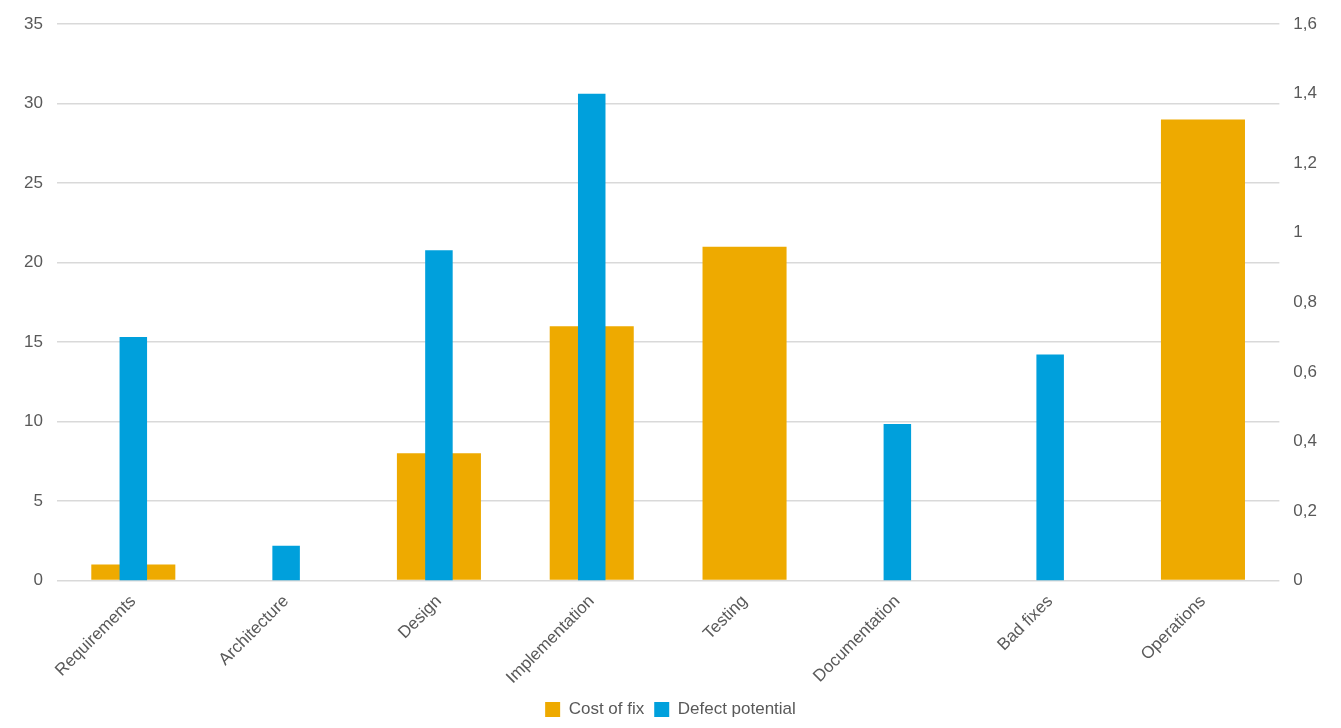 The height and width of the screenshot is (728, 1341). Describe the element at coordinates (33, 103) in the screenshot. I see `y-tick-label: 30` at that location.